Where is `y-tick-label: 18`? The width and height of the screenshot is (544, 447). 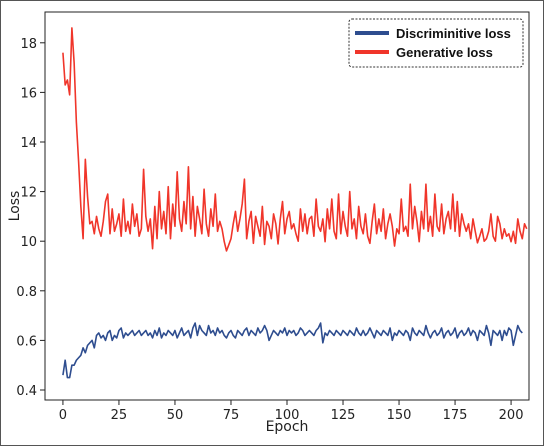 y-tick-label: 18 is located at coordinates (28, 44).